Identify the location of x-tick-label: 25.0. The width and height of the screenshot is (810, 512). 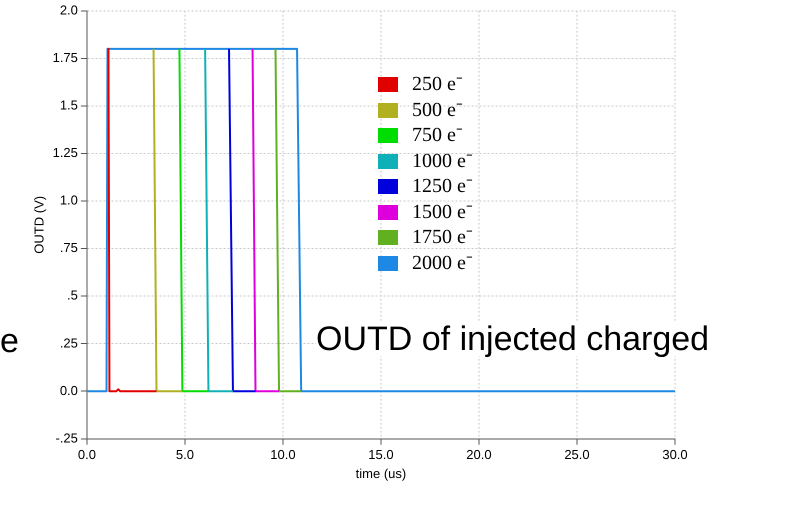
(577, 454).